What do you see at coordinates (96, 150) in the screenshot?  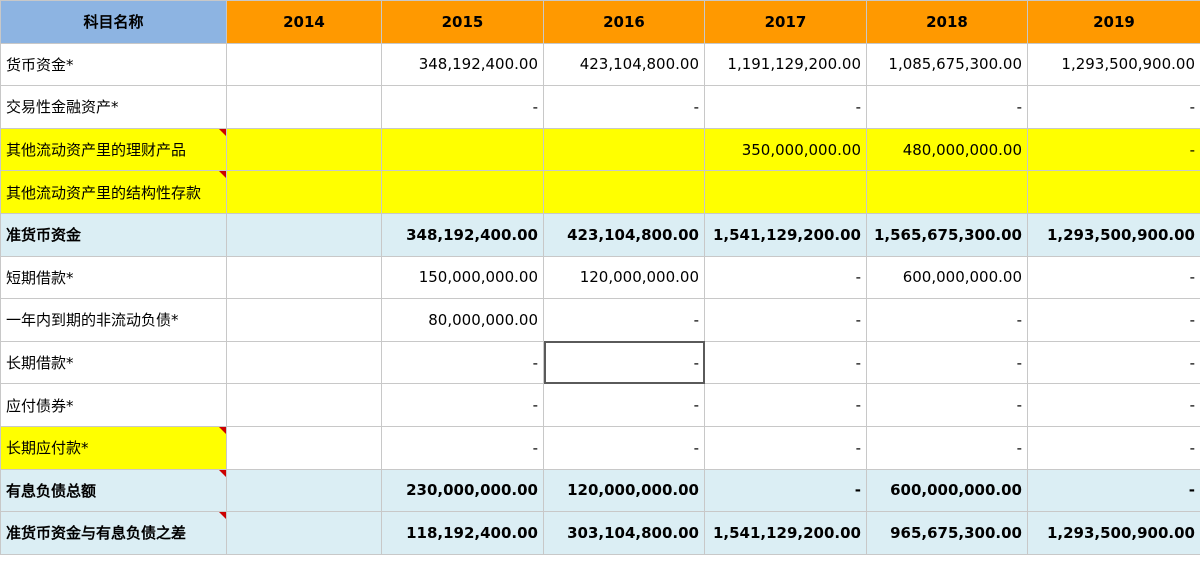 I see `row-label: 其他流动资产里的理财产品` at bounding box center [96, 150].